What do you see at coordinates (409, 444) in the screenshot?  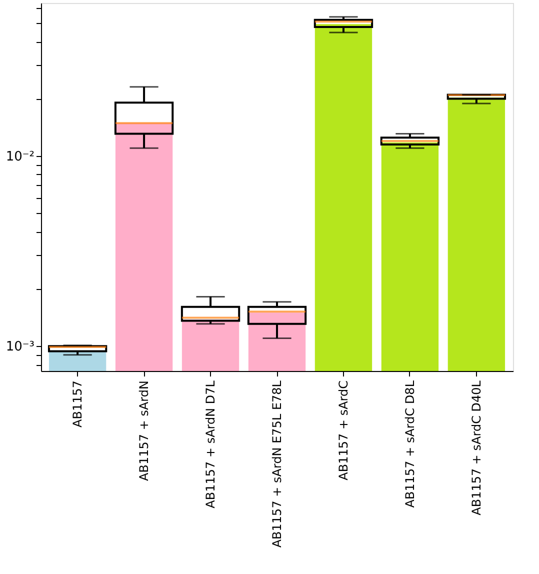 I see `x-tick-label: AB1157 + sArdC D8L` at bounding box center [409, 444].